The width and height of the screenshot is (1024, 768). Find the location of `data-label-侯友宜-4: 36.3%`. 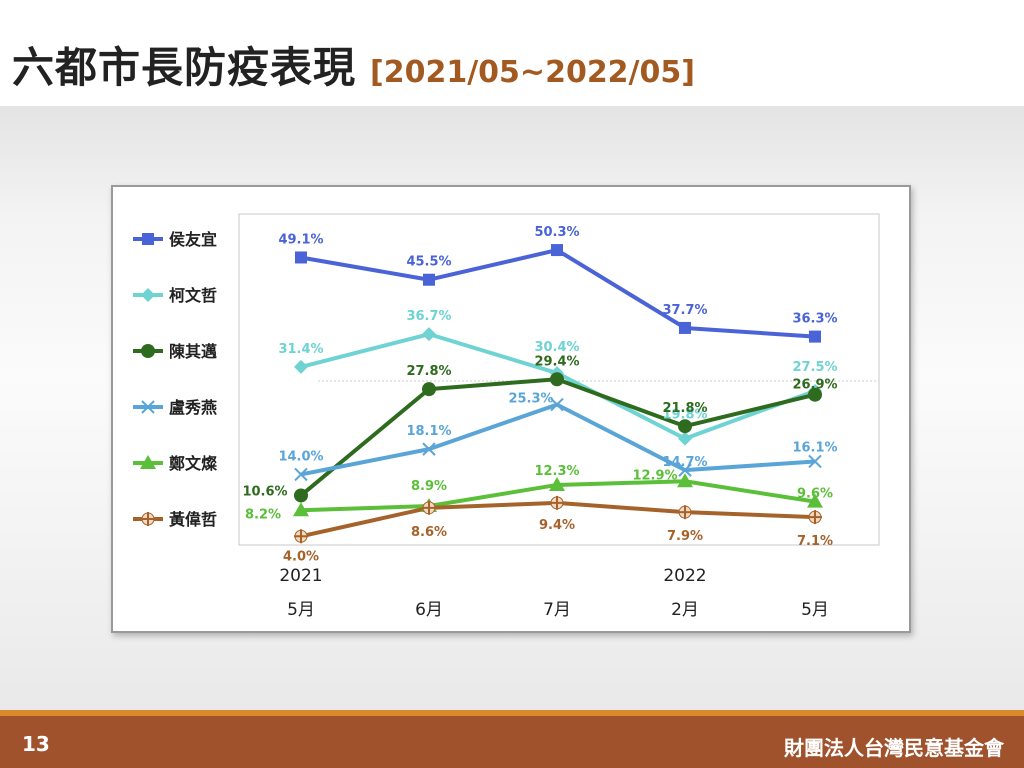

data-label-侯友宜-4: 36.3% is located at coordinates (814, 319).